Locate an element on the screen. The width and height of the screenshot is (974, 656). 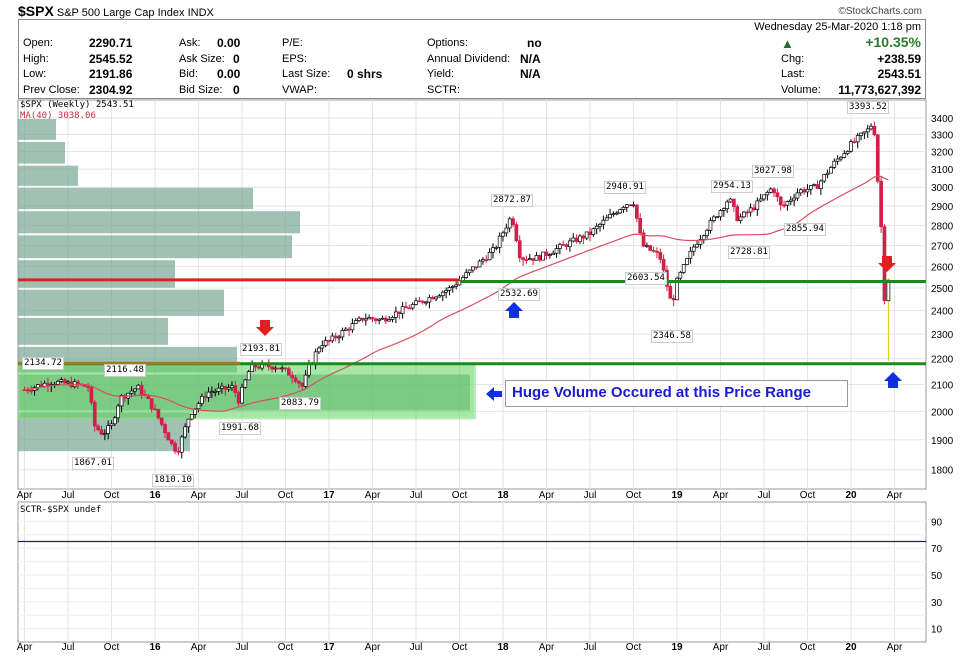
yield-label: Yield: is located at coordinates (441, 74).